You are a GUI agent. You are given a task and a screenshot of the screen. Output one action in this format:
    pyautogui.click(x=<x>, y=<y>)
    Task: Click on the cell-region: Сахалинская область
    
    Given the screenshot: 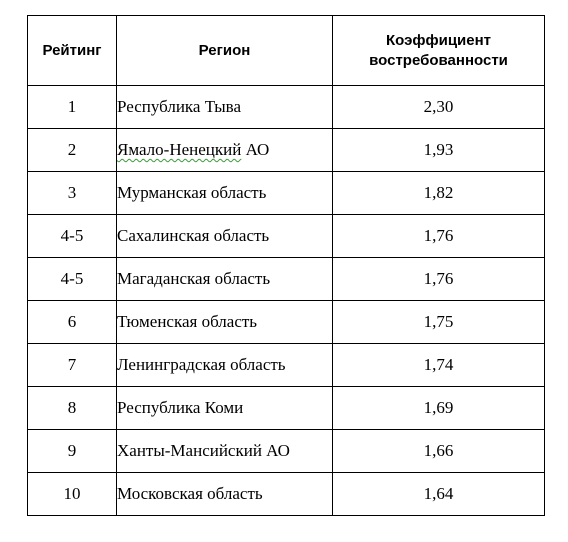 What is the action you would take?
    pyautogui.click(x=224, y=236)
    